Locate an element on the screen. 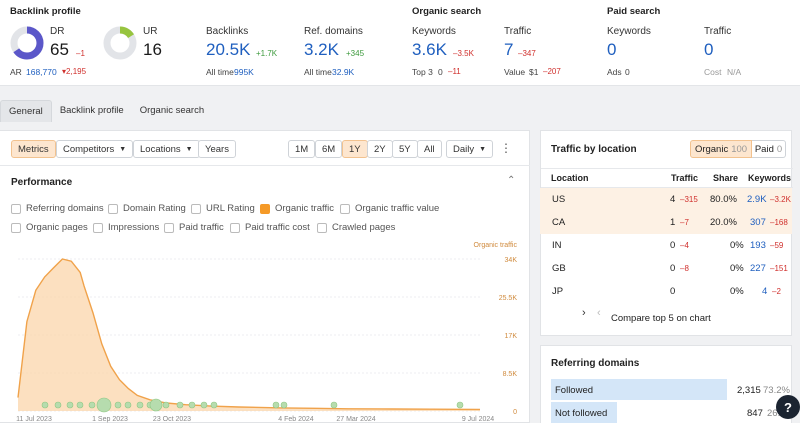 This screenshot has width=800, height=423. table-row: CA 1 –7 20.0% 307 –168 is located at coordinates (666, 222).